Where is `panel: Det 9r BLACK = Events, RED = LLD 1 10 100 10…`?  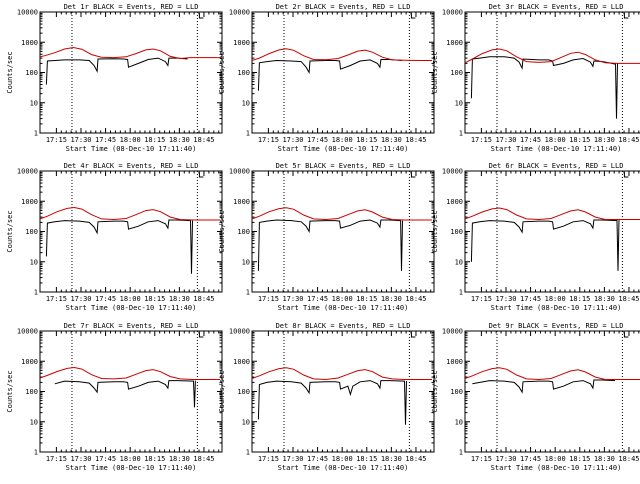 panel: Det 9r BLACK = Events, RED = LLD 1 10 100 10… is located at coordinates (535, 397).